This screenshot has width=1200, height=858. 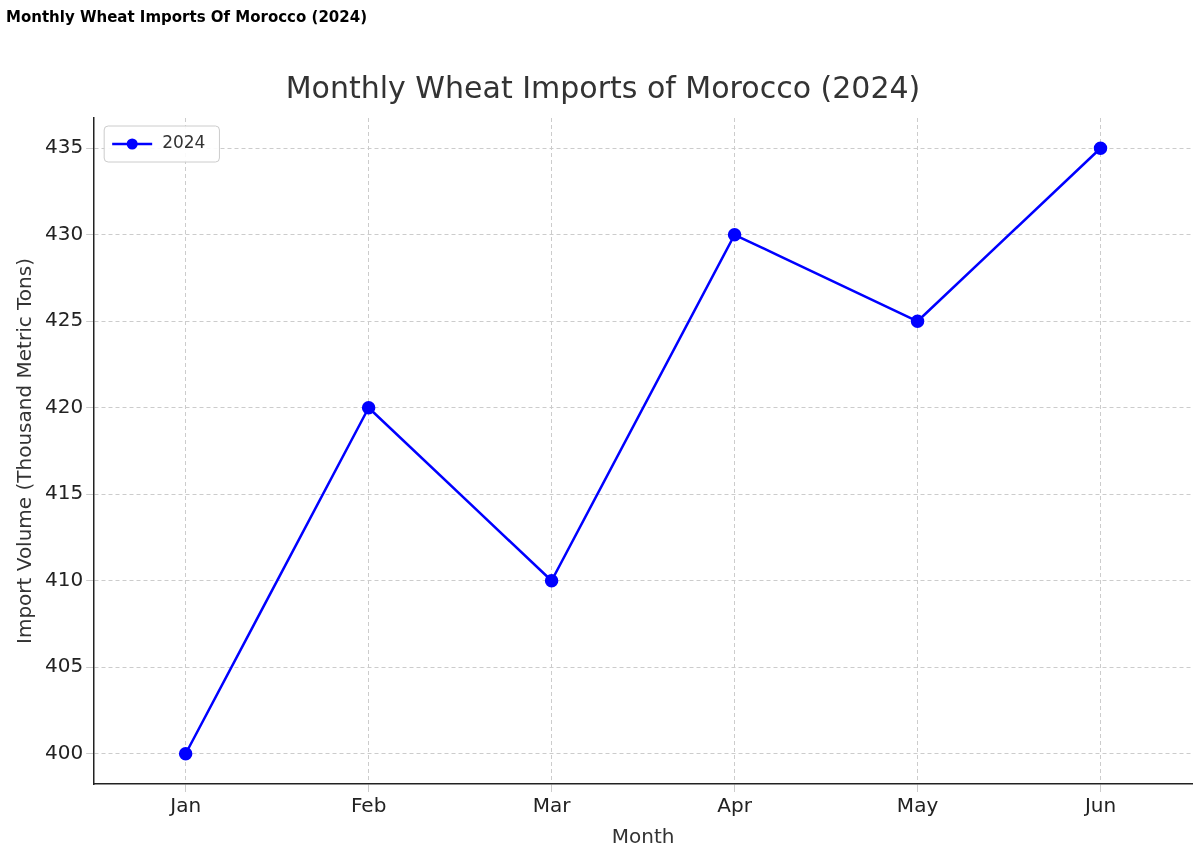 What do you see at coordinates (64, 319) in the screenshot?
I see `y-tick-label: 425` at bounding box center [64, 319].